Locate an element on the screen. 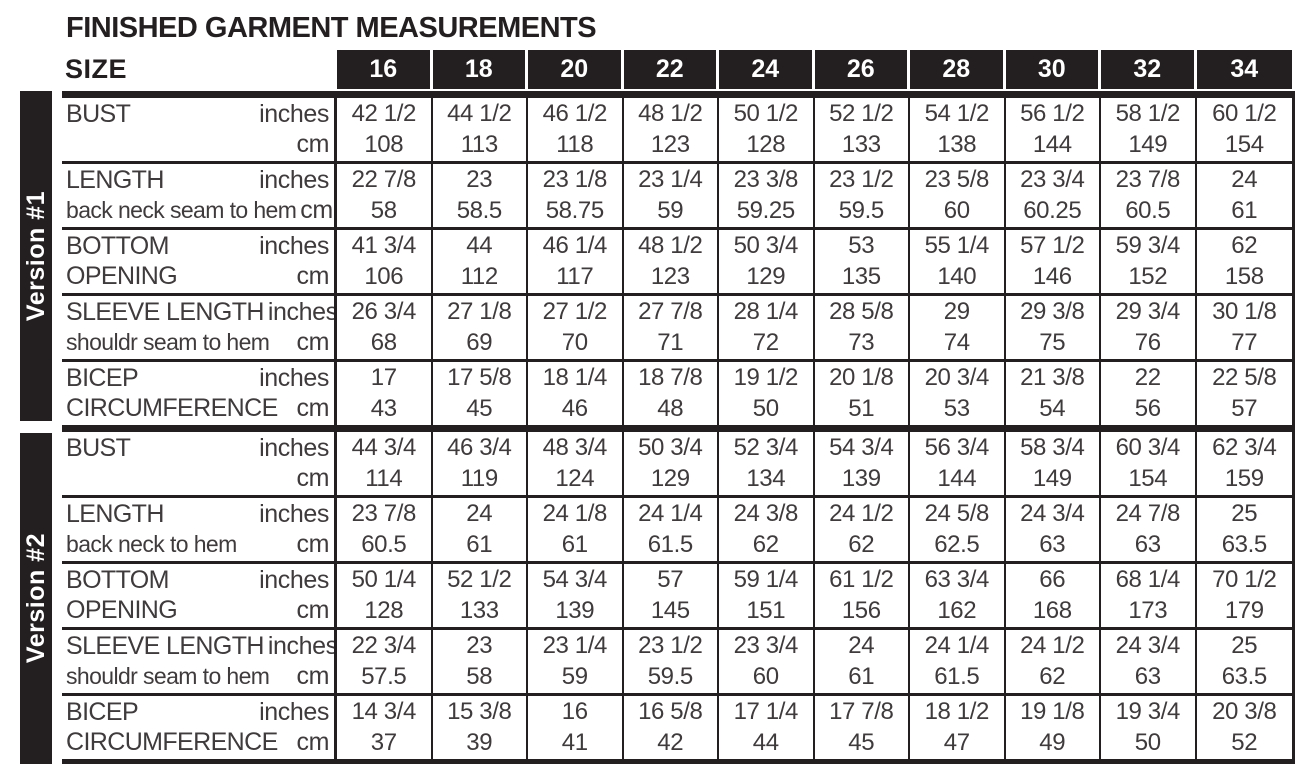 The width and height of the screenshot is (1315, 780). inches-value: 66 is located at coordinates (1052, 580).